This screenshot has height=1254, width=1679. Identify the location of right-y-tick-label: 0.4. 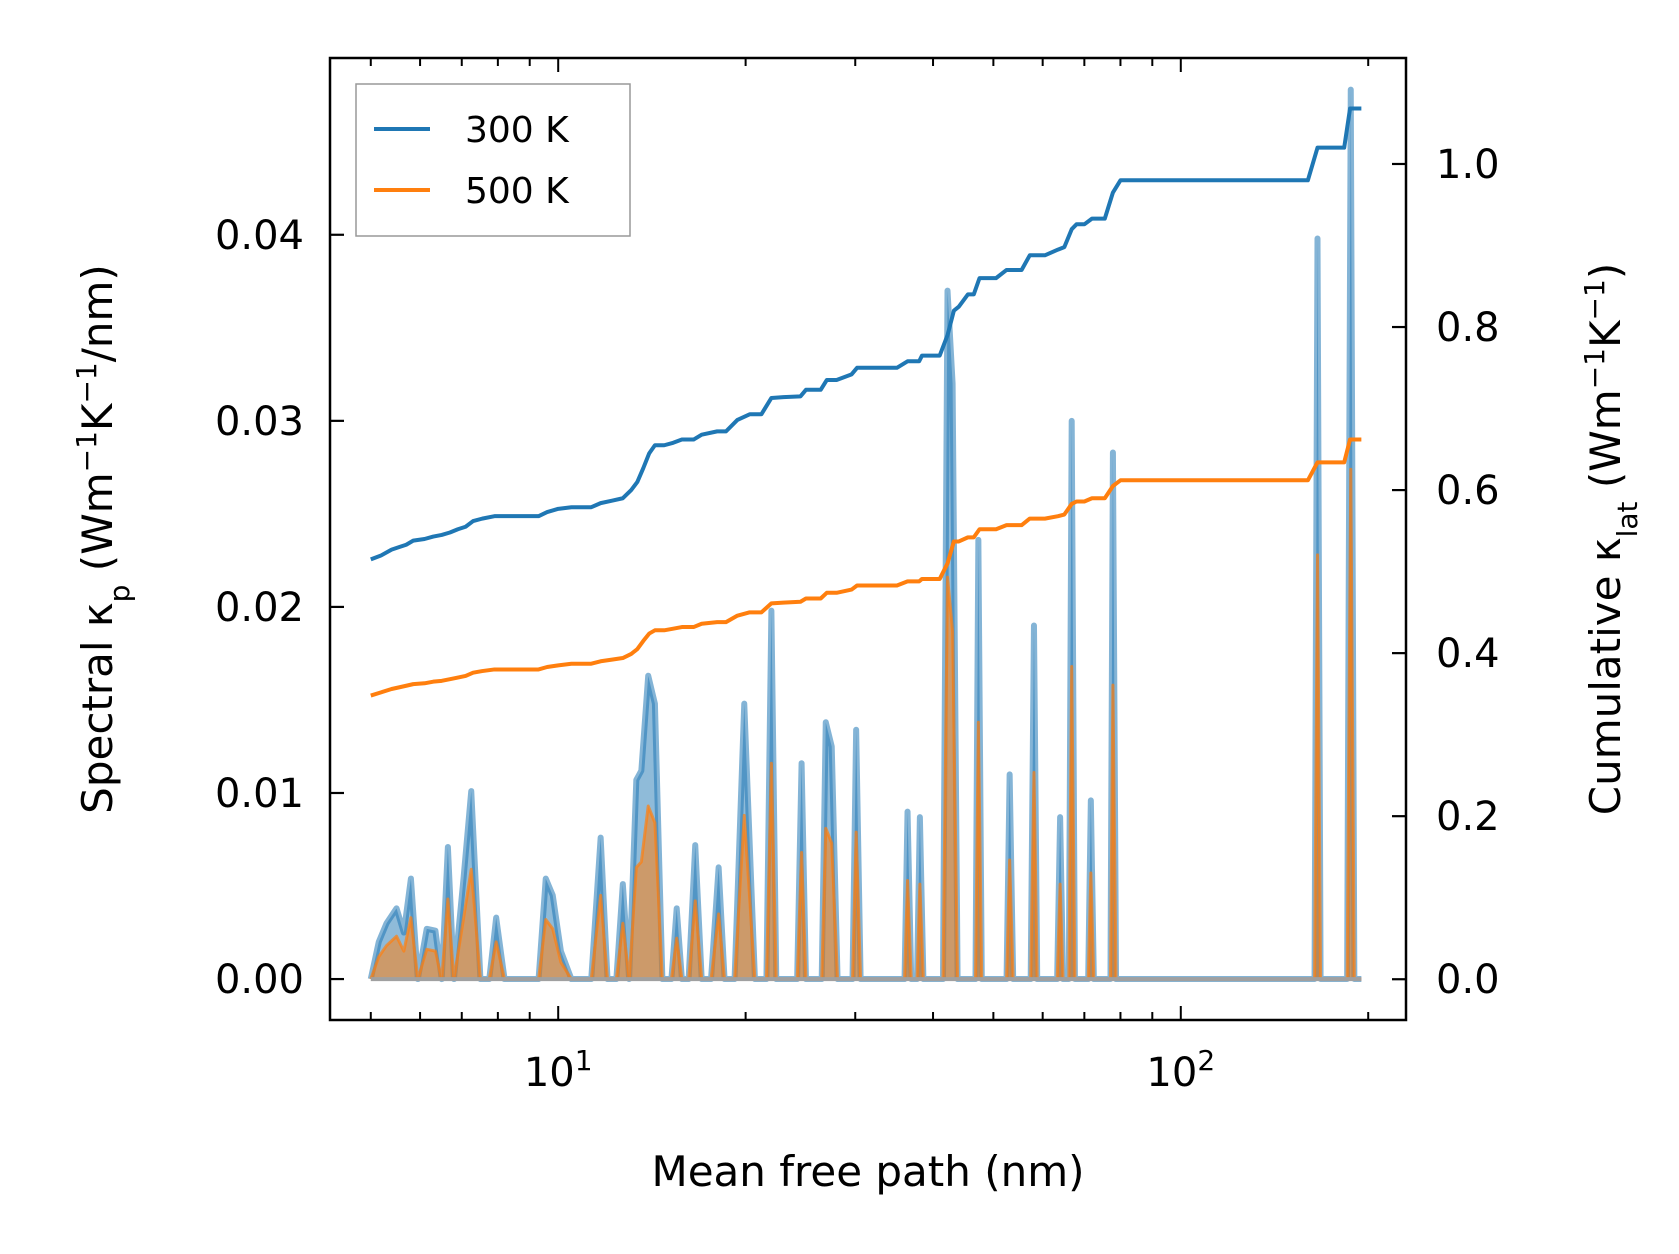
(1468, 654).